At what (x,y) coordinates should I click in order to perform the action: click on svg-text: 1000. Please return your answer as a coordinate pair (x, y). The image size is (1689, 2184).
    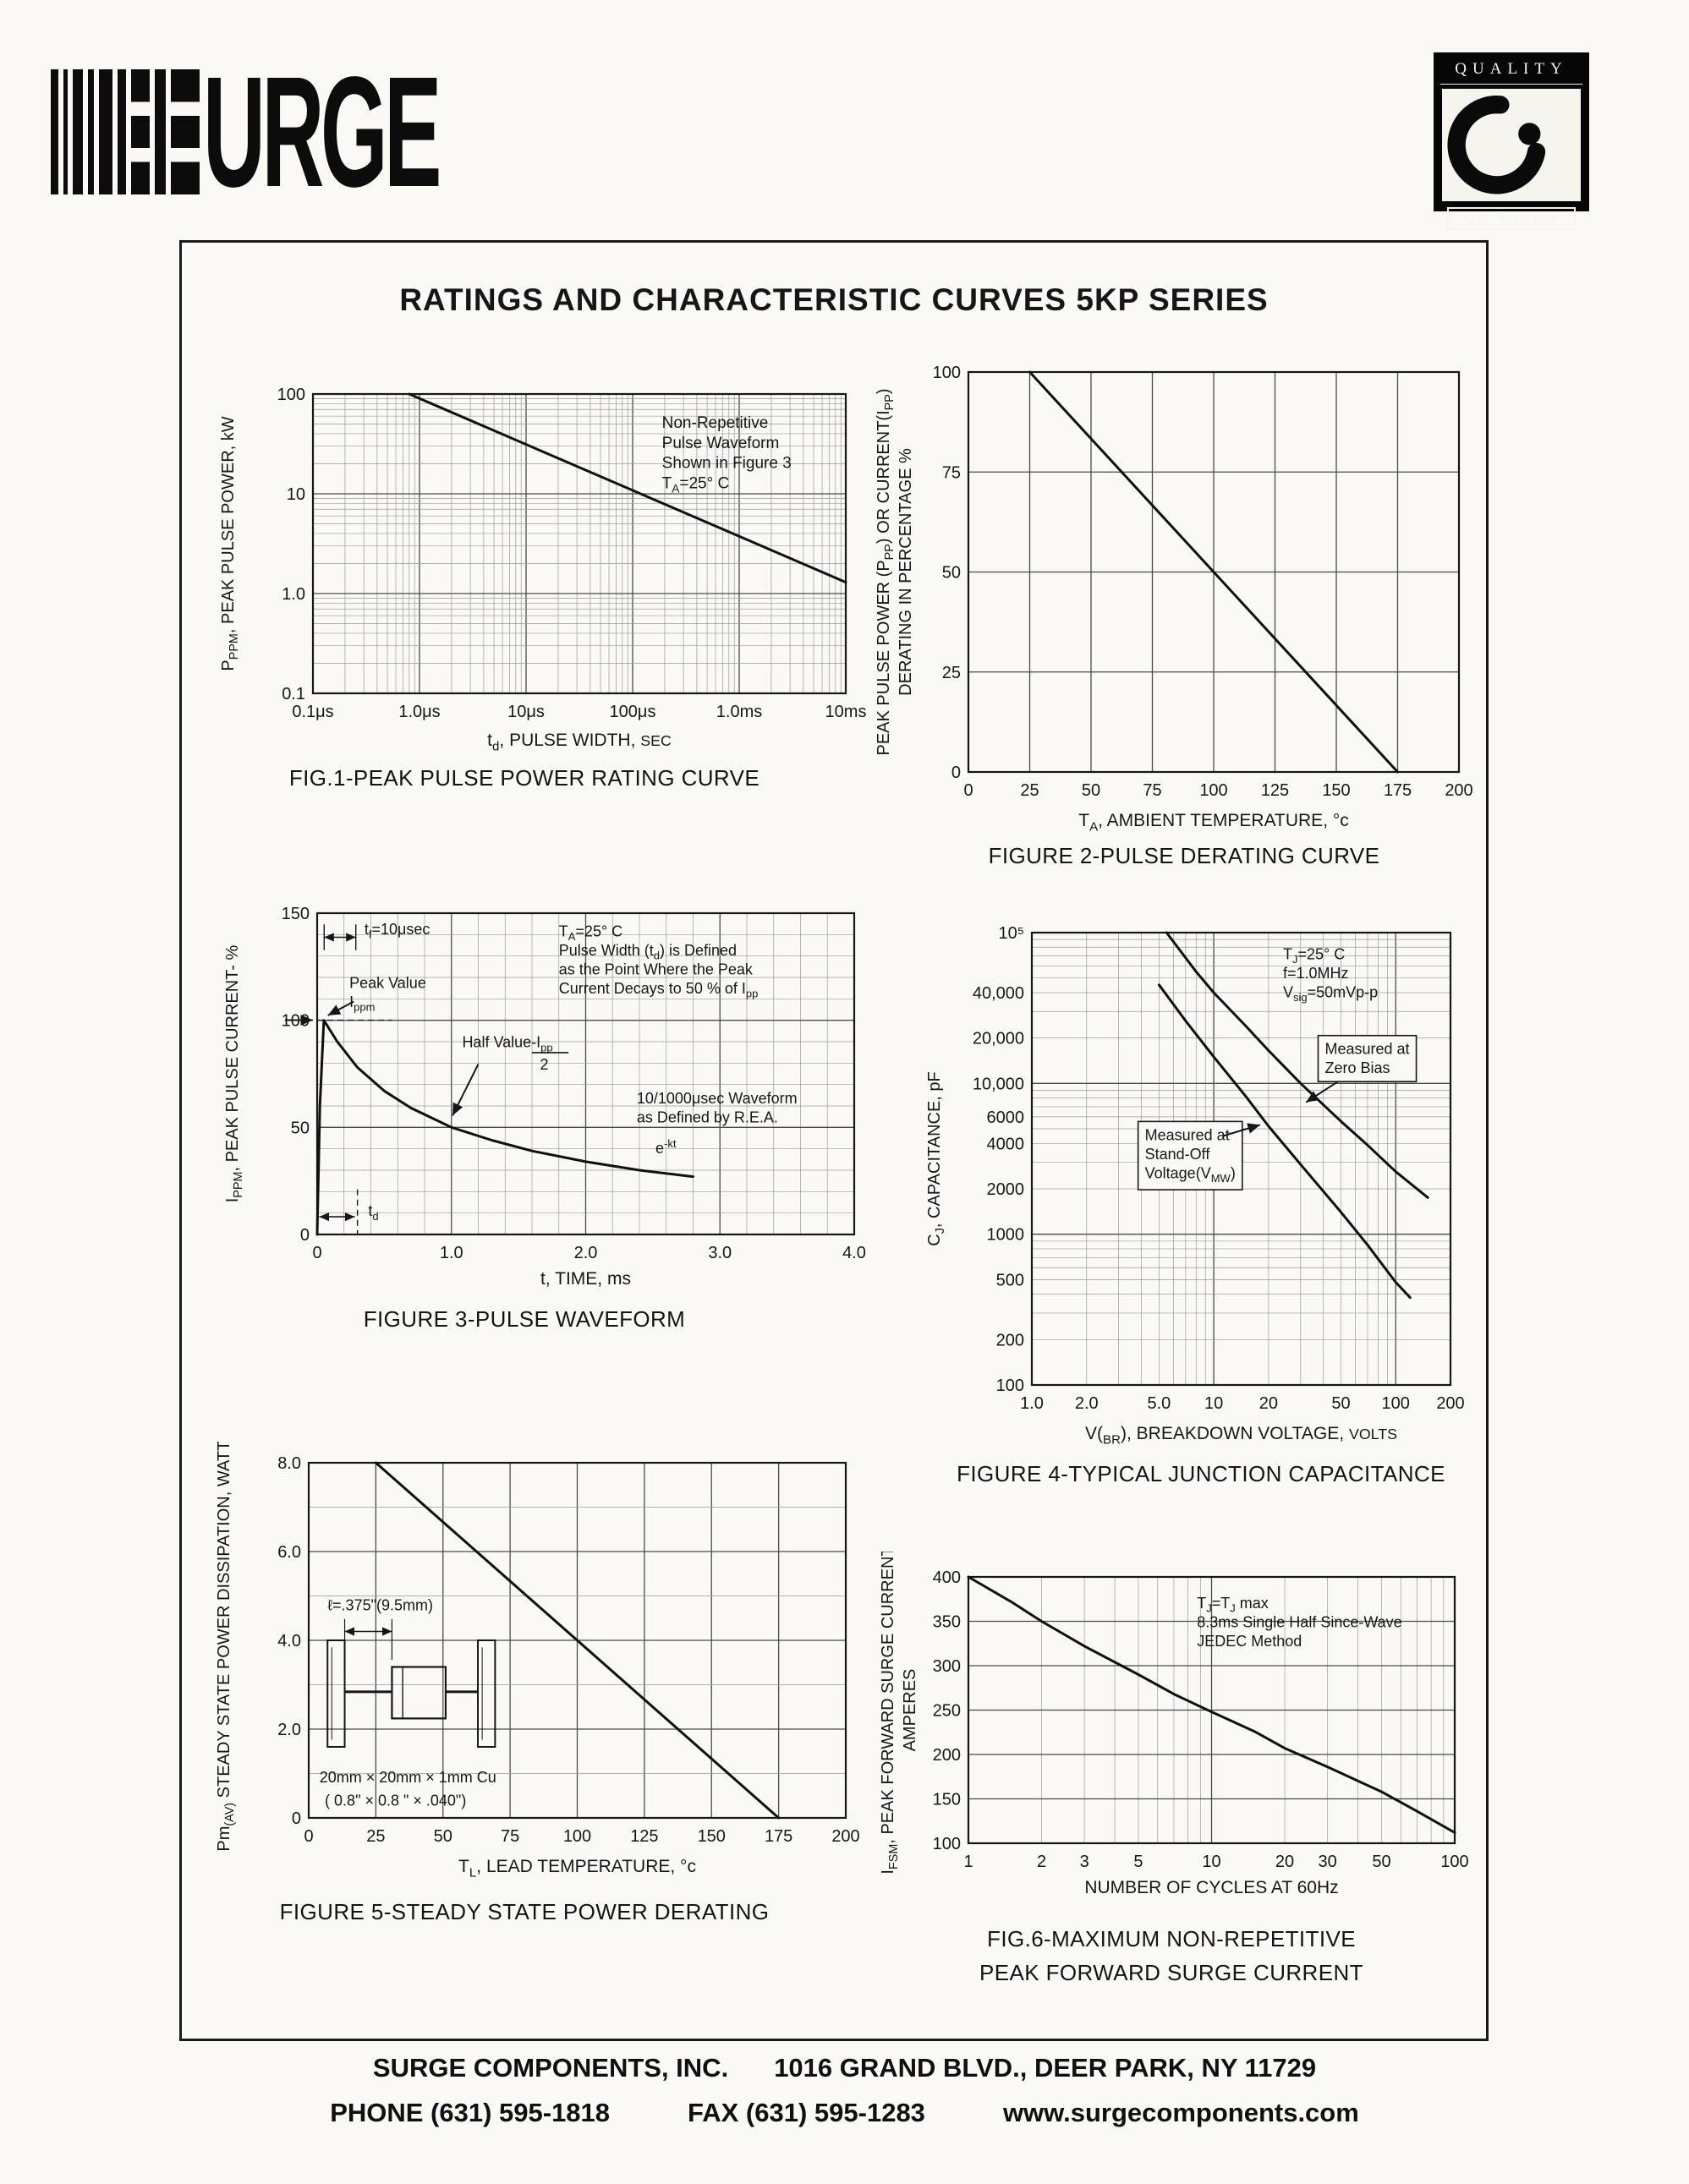
    Looking at the image, I should click on (1006, 1235).